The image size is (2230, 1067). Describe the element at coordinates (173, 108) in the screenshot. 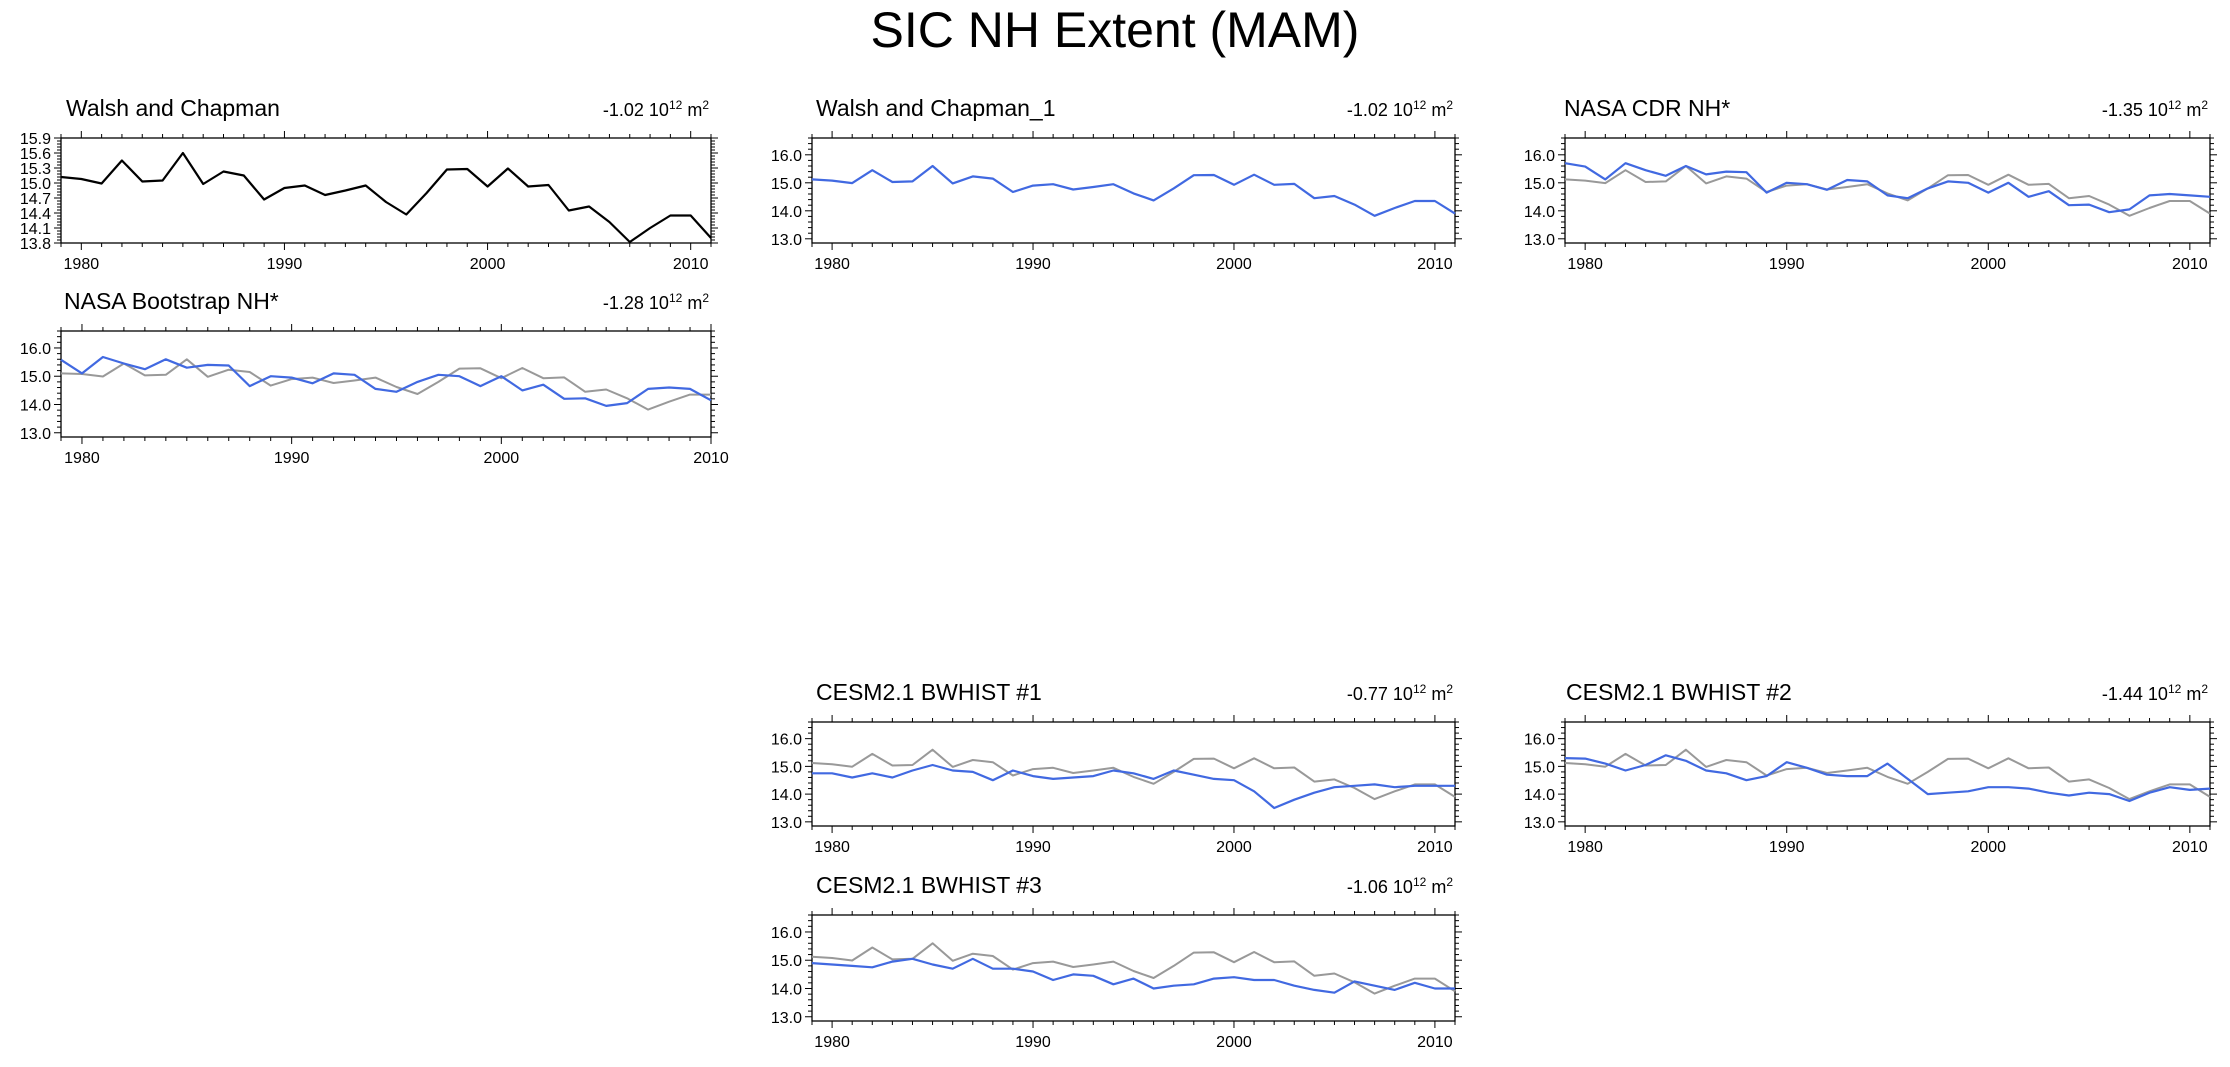

I see `panel-title: Walsh and Chapman` at that location.